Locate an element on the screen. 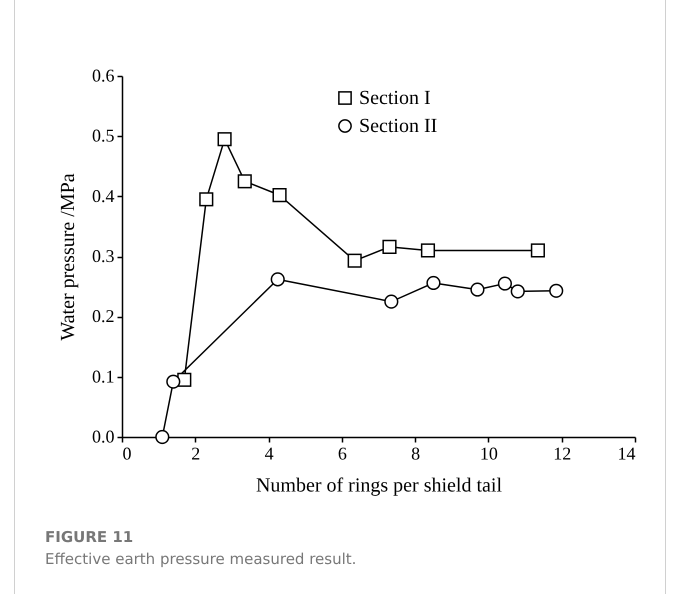  y-tick-label: 0.1 is located at coordinates (103, 376).